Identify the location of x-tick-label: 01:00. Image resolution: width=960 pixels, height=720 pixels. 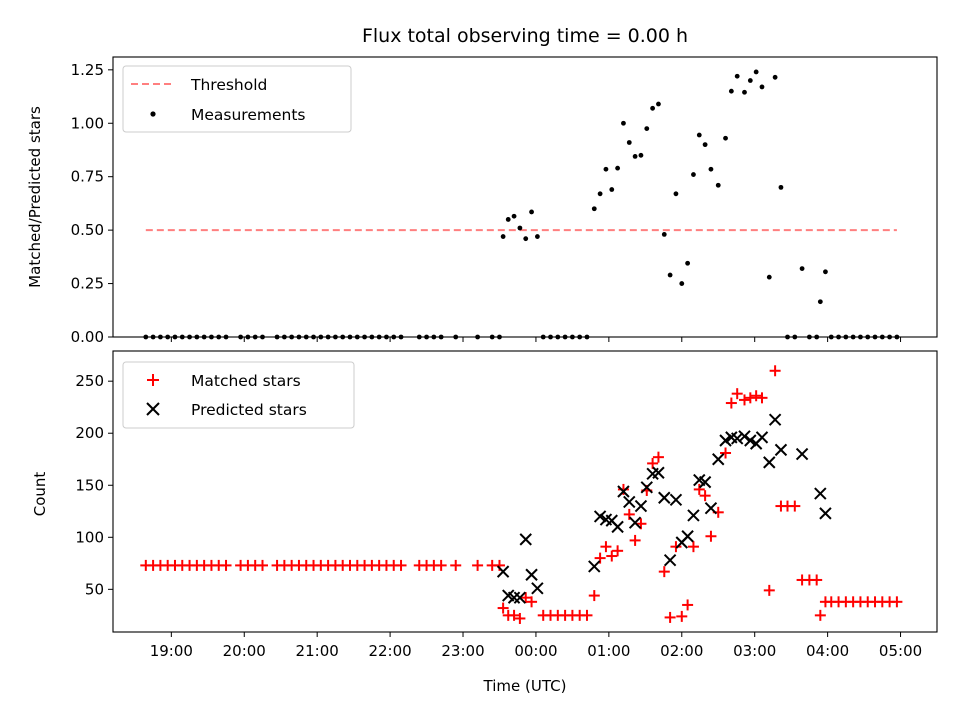
(608, 651).